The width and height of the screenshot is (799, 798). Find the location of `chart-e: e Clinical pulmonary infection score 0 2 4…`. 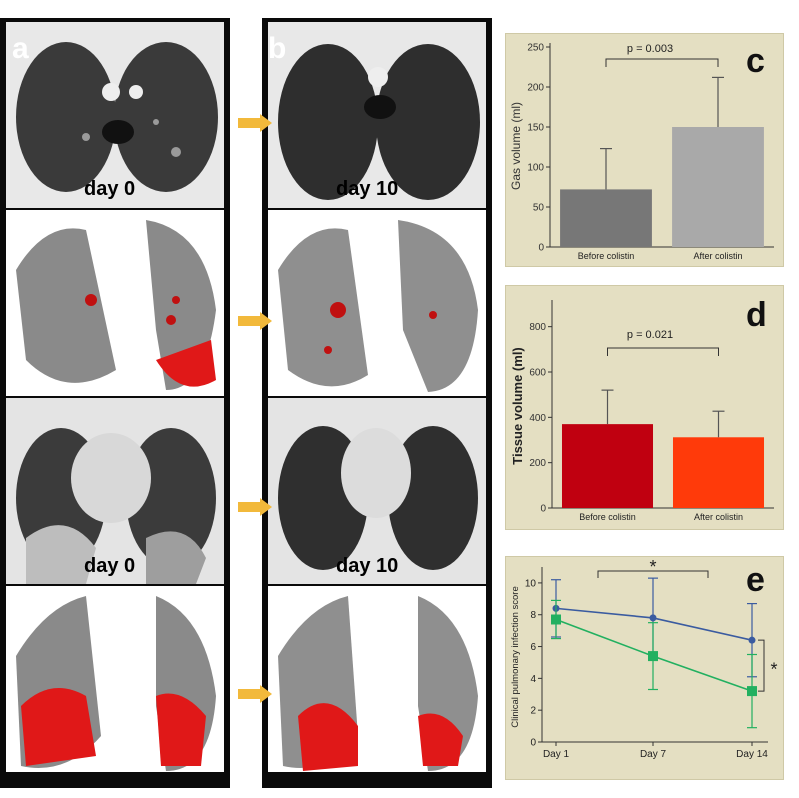

chart-e: e Clinical pulmonary infection score 0 2 4… is located at coordinates (644, 668).